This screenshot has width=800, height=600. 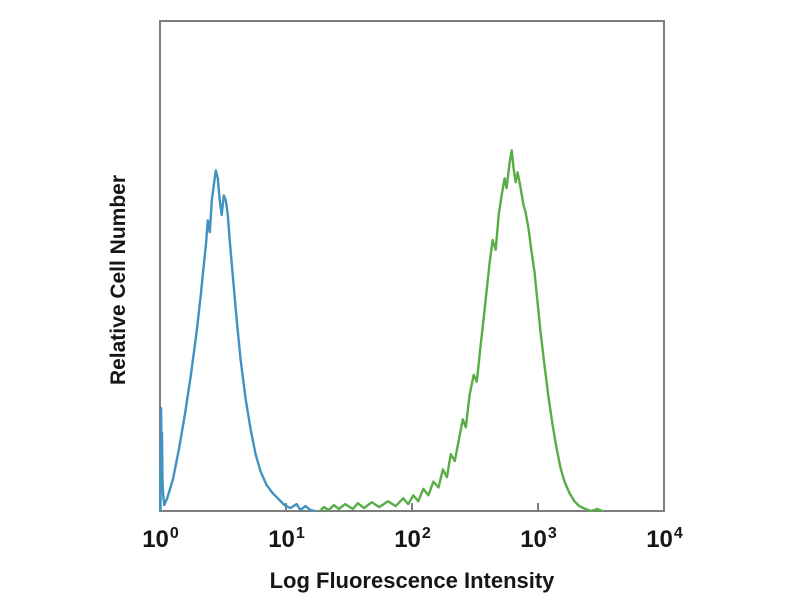 I want to click on x-axis-title: Log Fluorescence Intensity, so click(x=412, y=580).